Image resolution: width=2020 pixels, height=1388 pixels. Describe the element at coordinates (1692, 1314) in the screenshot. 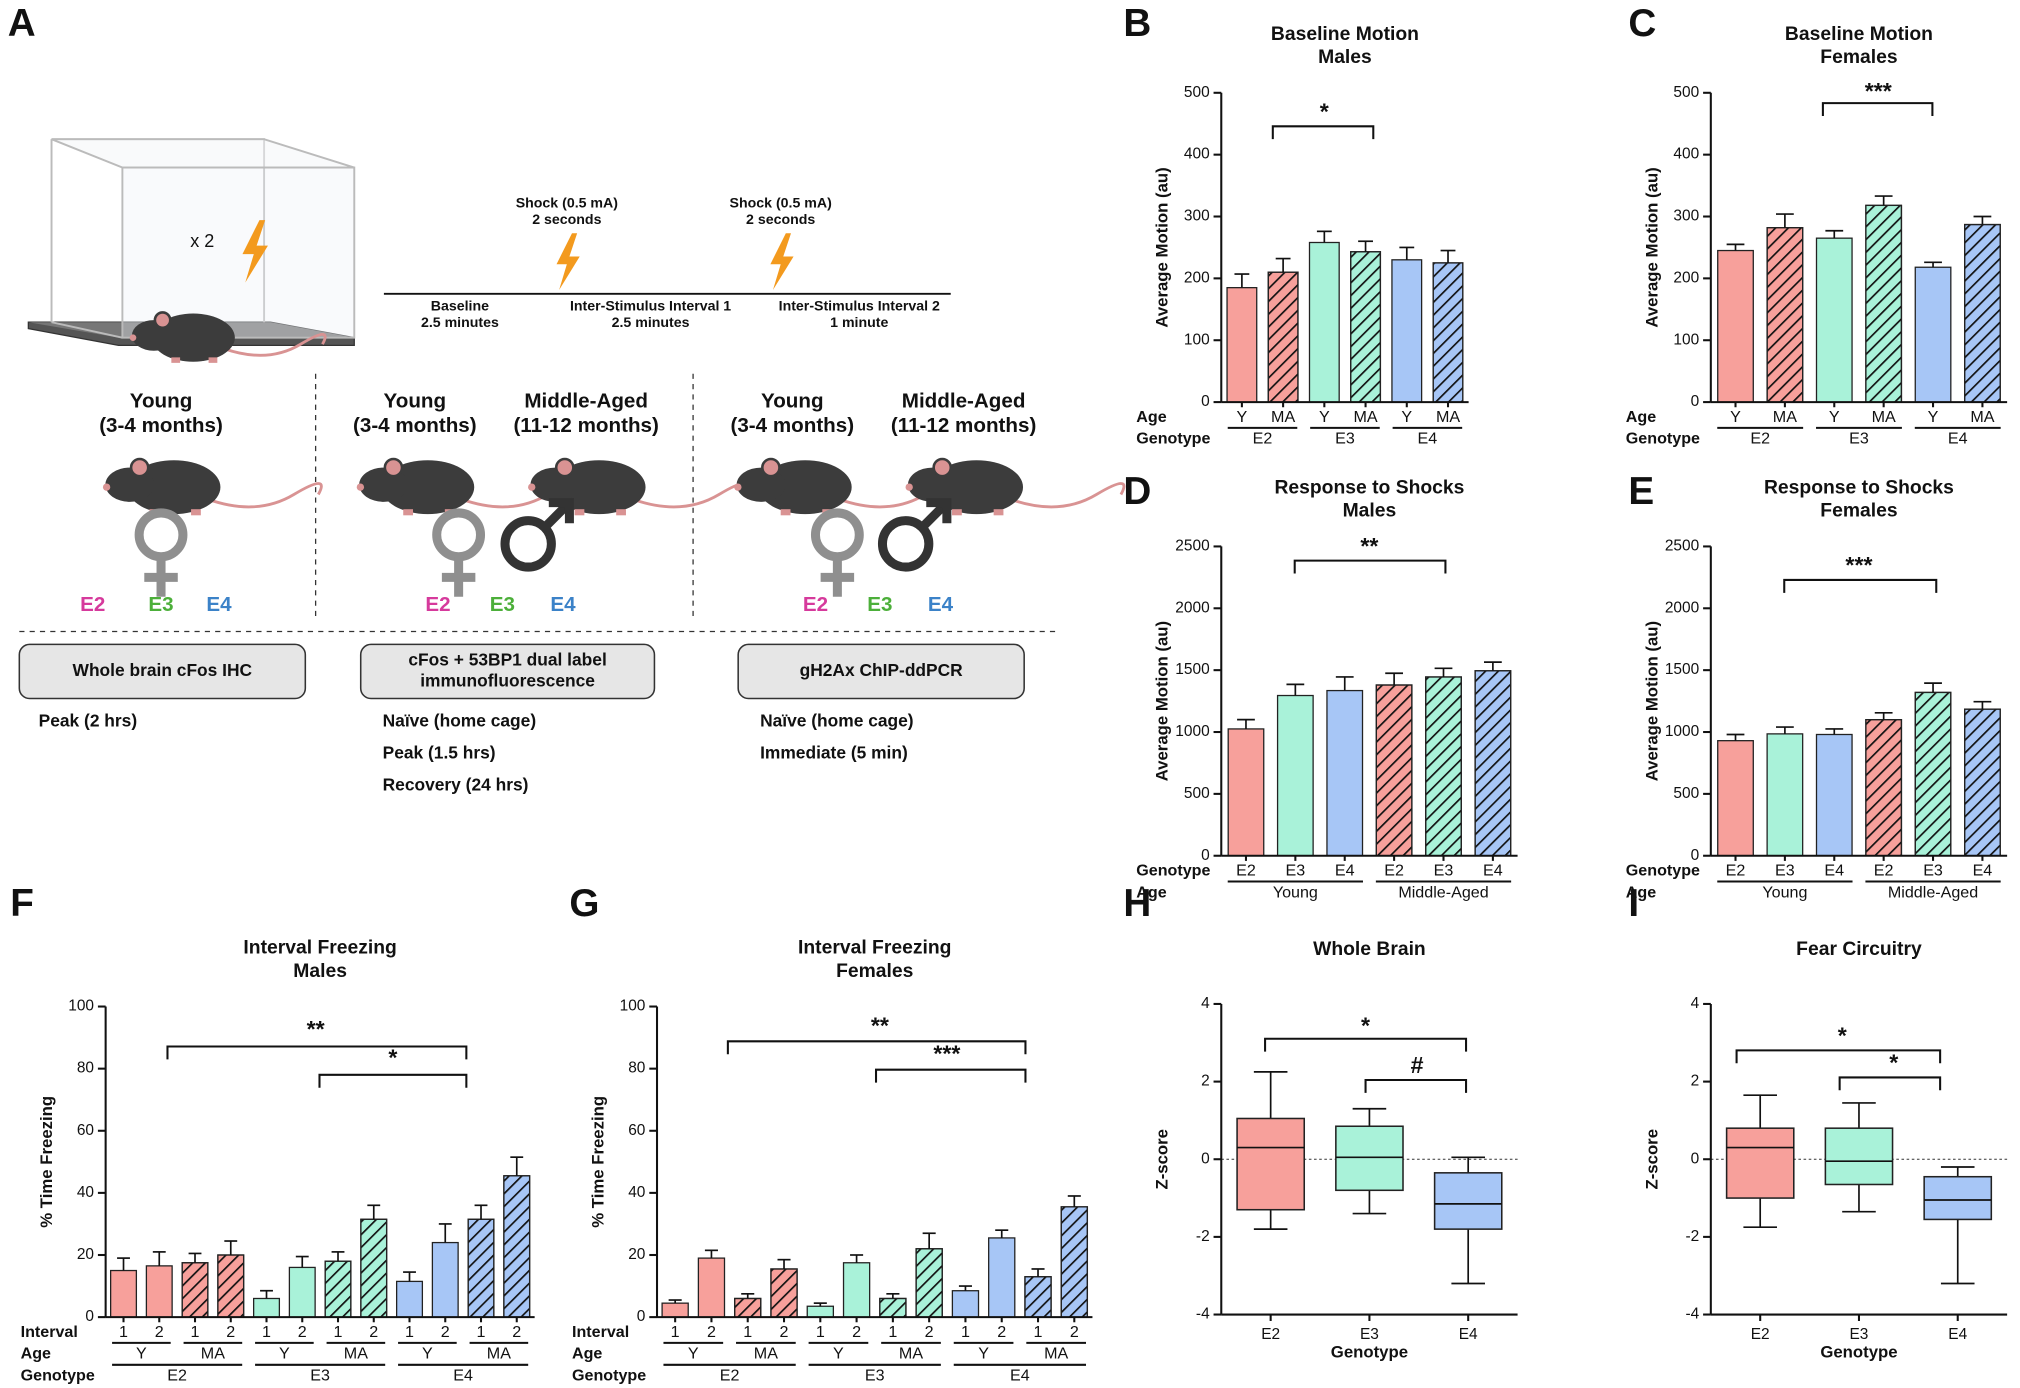

I see `y-tick-label: -4` at that location.